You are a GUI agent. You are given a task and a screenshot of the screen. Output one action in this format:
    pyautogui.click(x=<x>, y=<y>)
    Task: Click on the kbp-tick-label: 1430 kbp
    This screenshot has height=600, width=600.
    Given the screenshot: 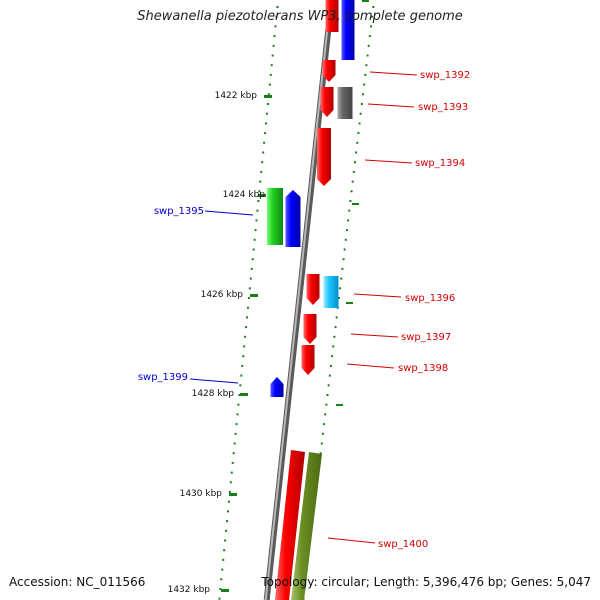 What is the action you would take?
    pyautogui.click(x=201, y=494)
    